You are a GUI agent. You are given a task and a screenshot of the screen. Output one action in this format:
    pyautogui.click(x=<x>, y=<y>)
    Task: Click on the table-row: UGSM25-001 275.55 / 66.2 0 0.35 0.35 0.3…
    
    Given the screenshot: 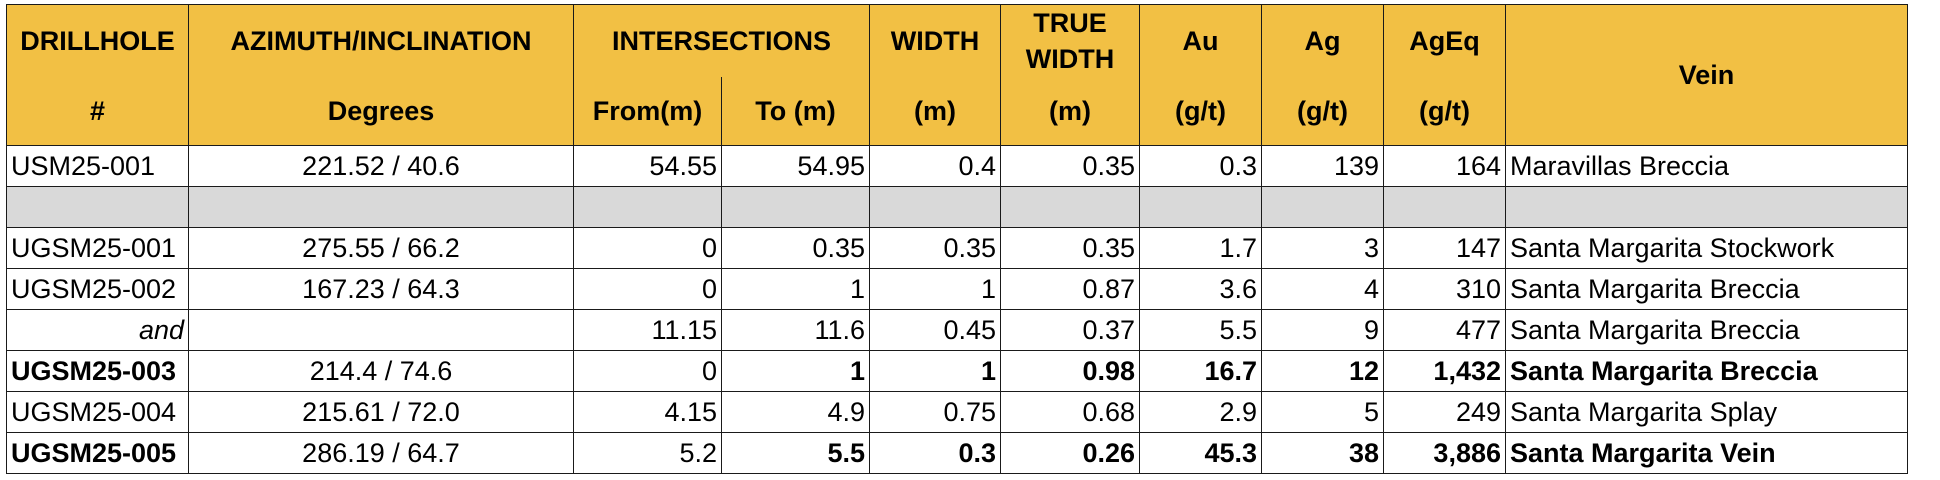 What is the action you would take?
    pyautogui.click(x=957, y=248)
    